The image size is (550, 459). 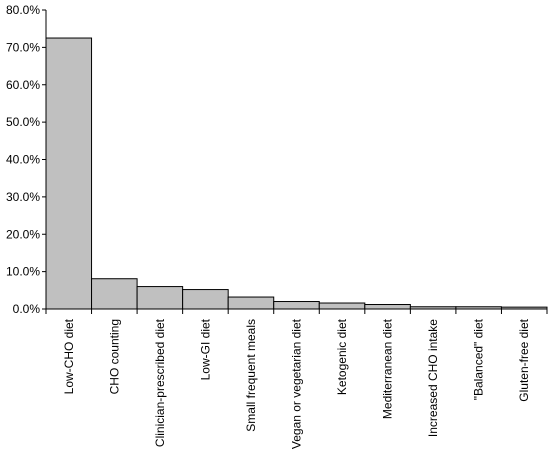 I want to click on x-category-label: Small frequent meals, so click(x=251, y=375).